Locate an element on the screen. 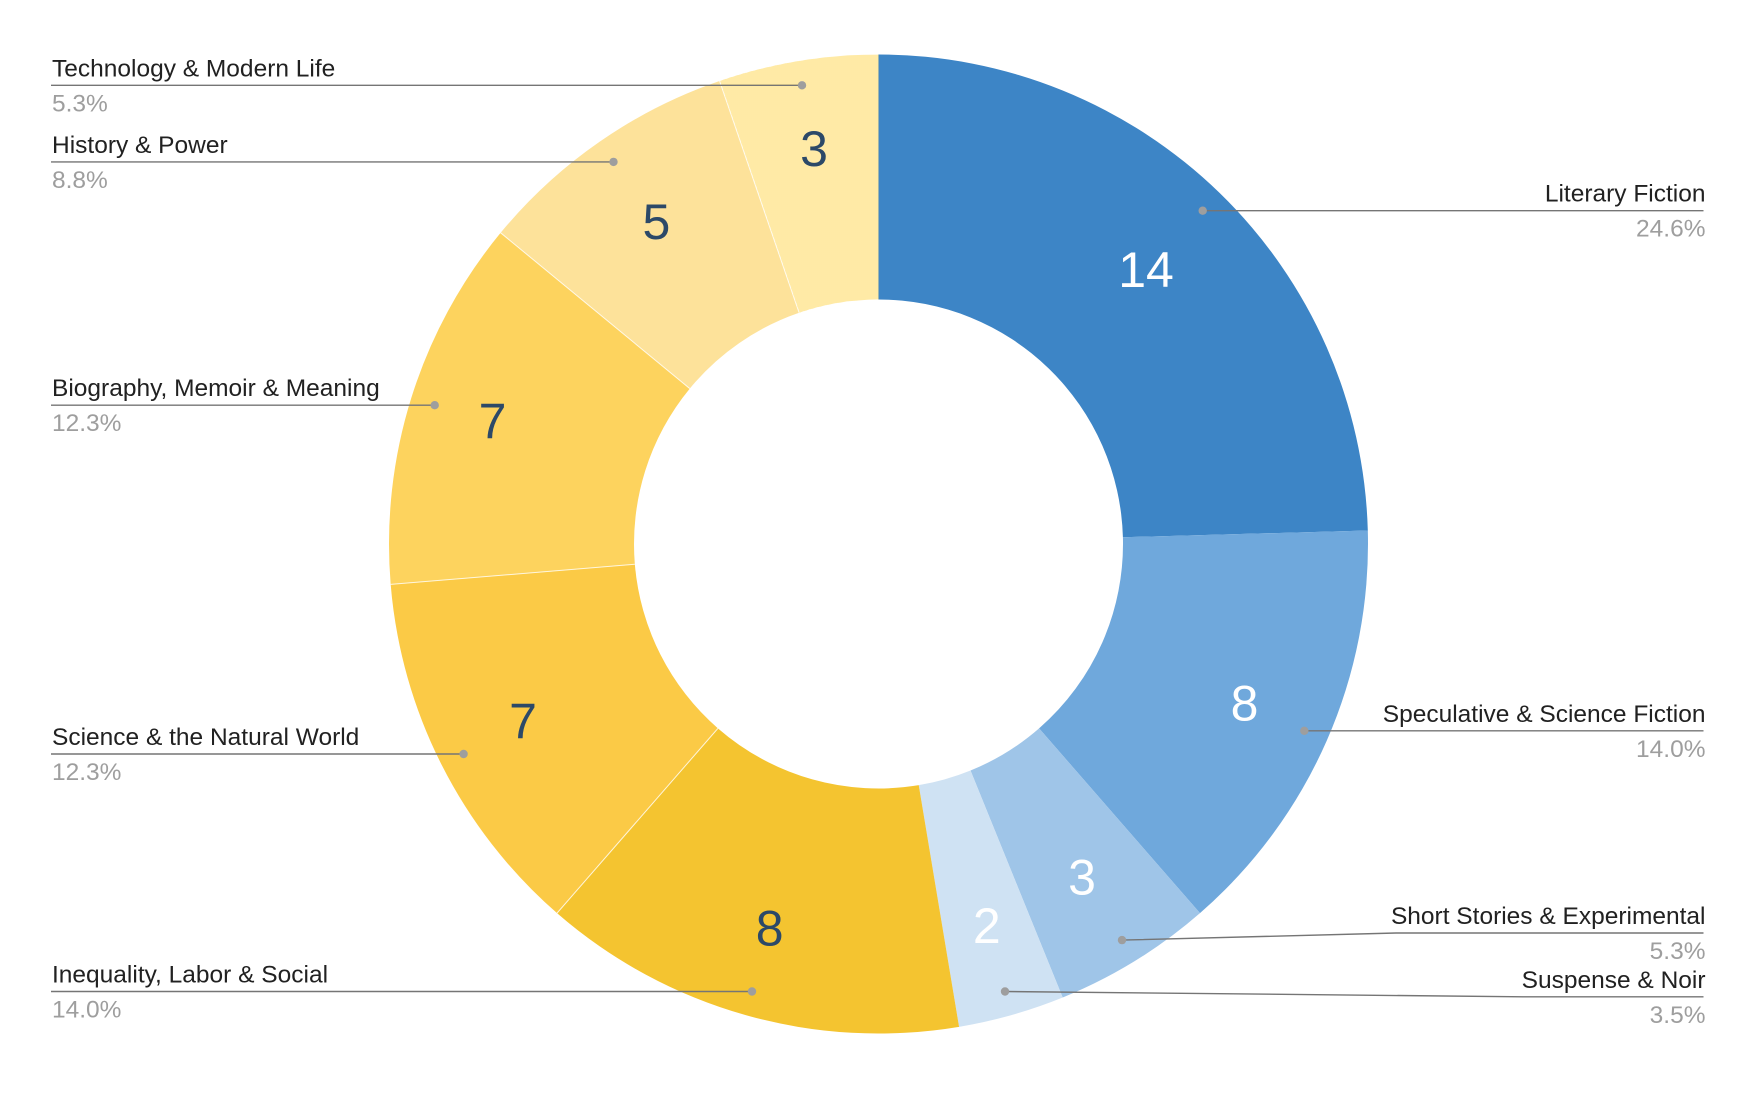 The width and height of the screenshot is (1758, 1093). svg-text: Technology & Modern Life is located at coordinates (193, 68).